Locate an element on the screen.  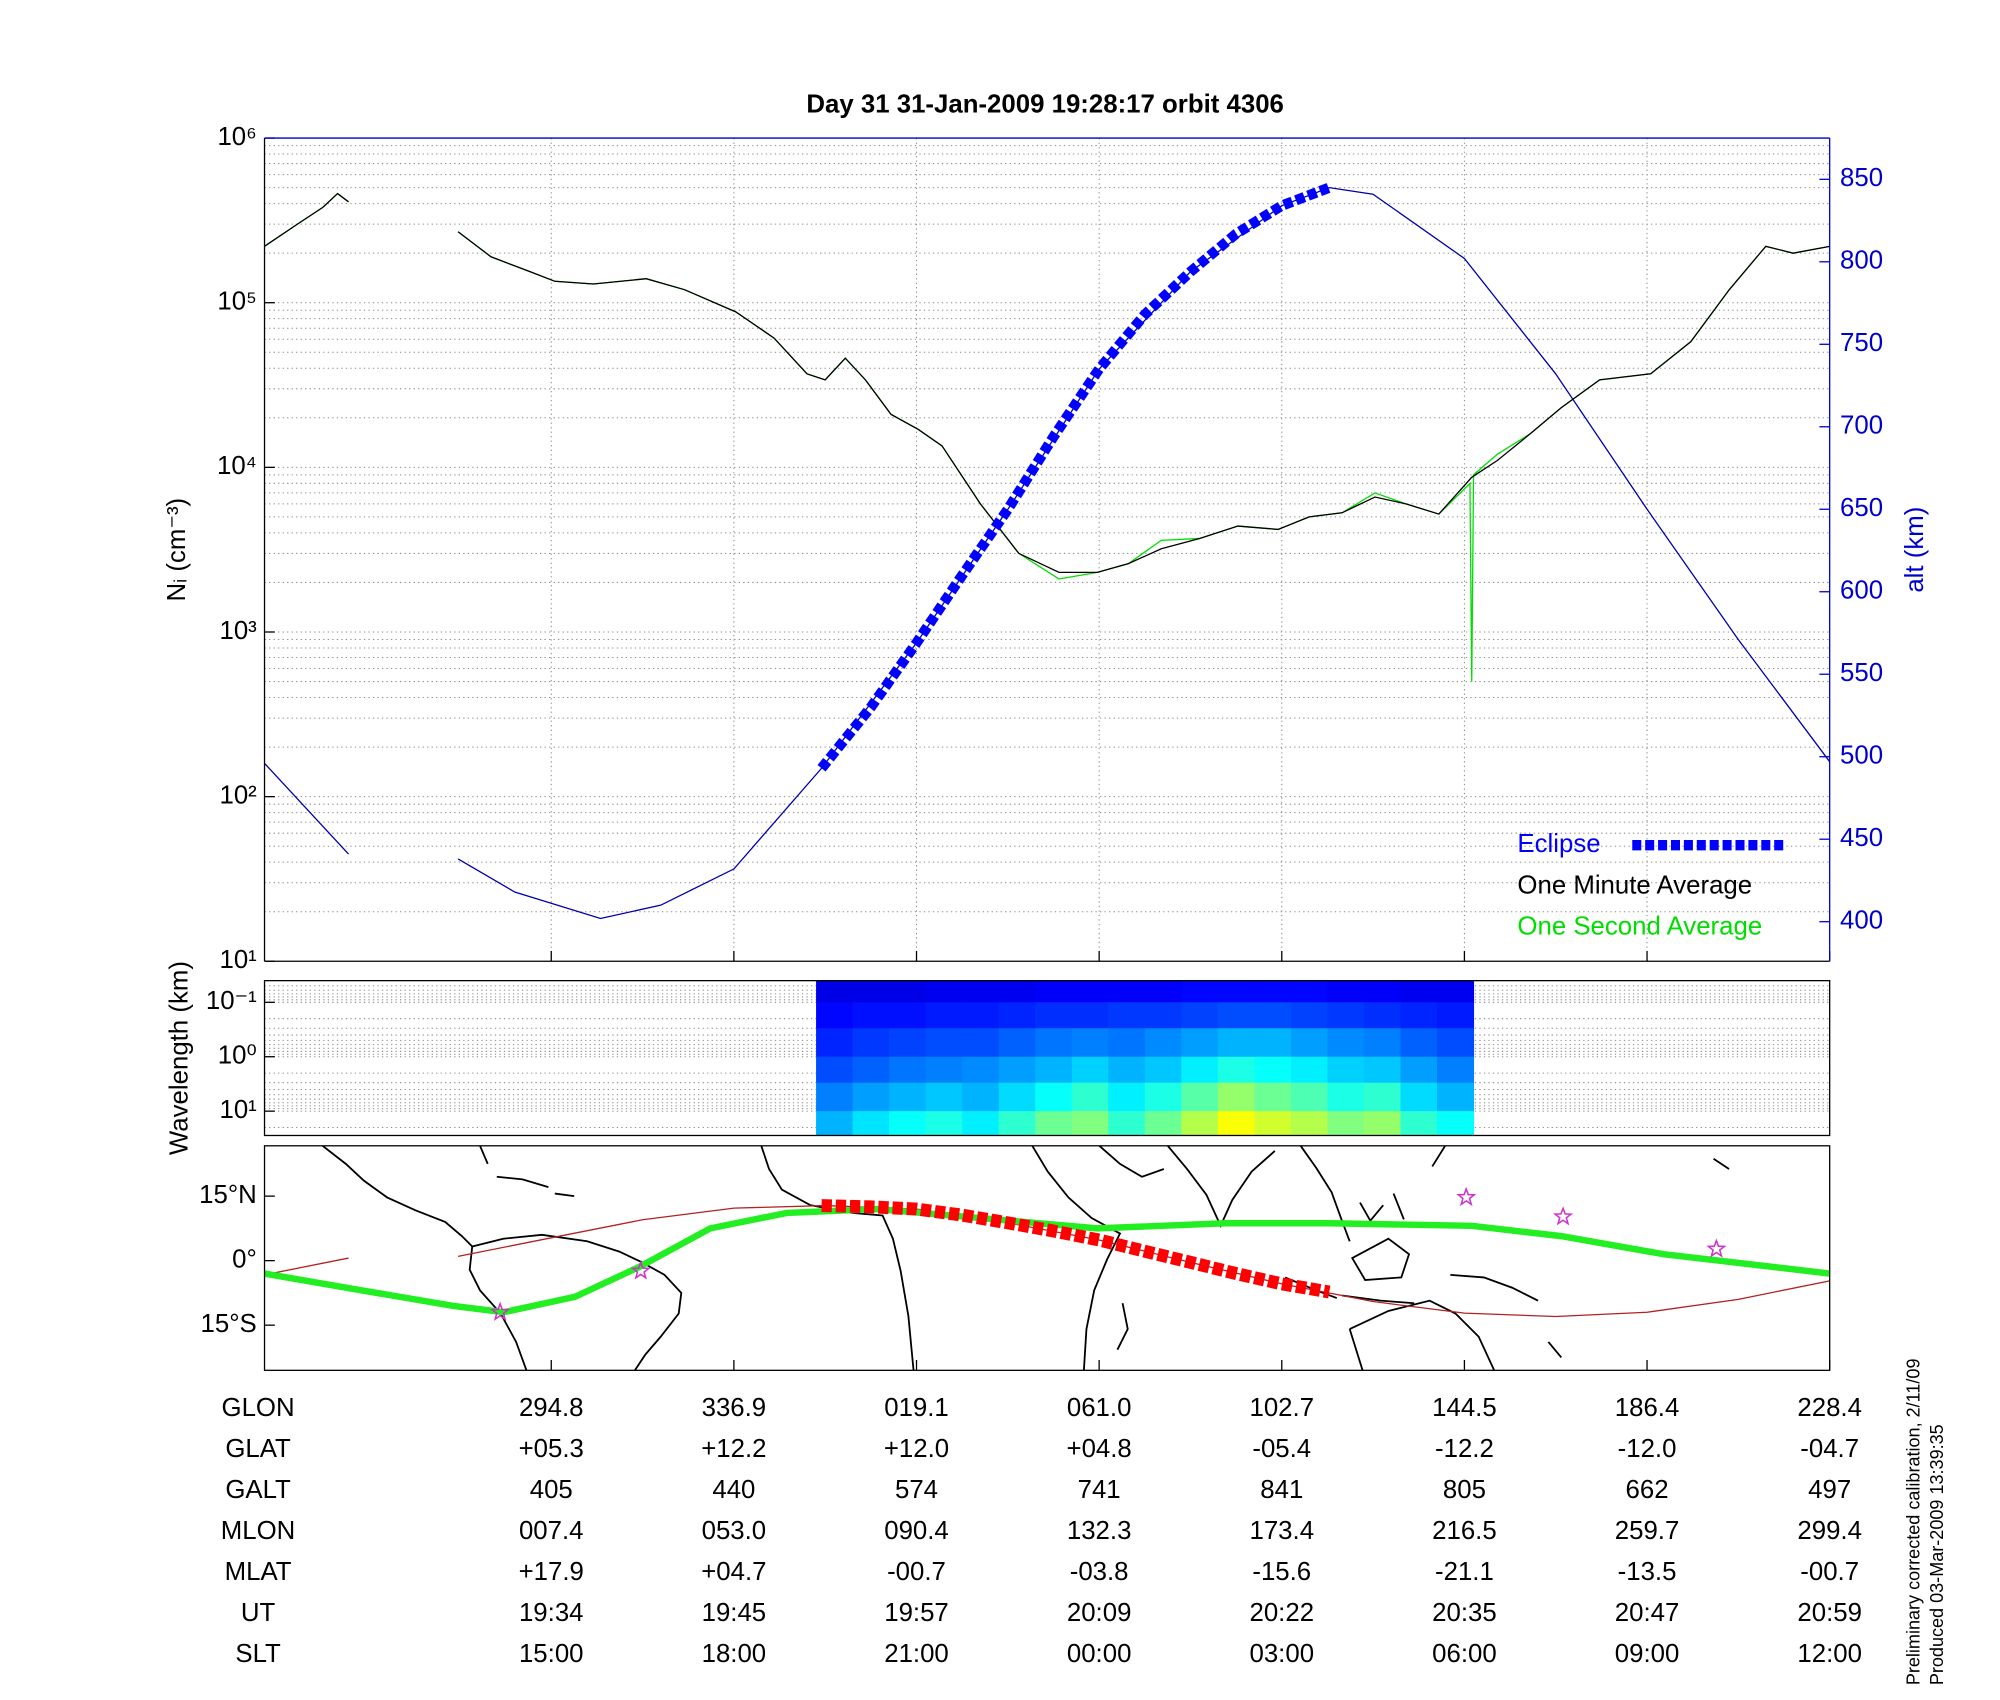
table-cell: 294.8 is located at coordinates (551, 1408).